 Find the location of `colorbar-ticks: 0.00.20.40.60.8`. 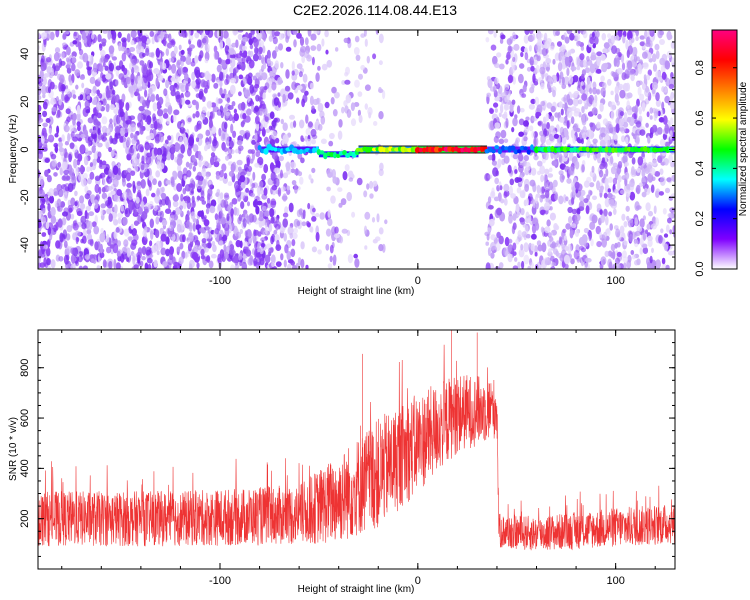

colorbar-ticks: 0.00.20.40.60.8 is located at coordinates (715, 168).